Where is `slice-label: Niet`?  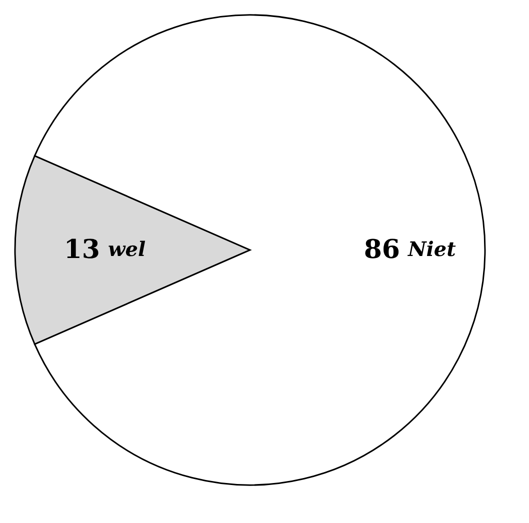 slice-label: Niet is located at coordinates (432, 249).